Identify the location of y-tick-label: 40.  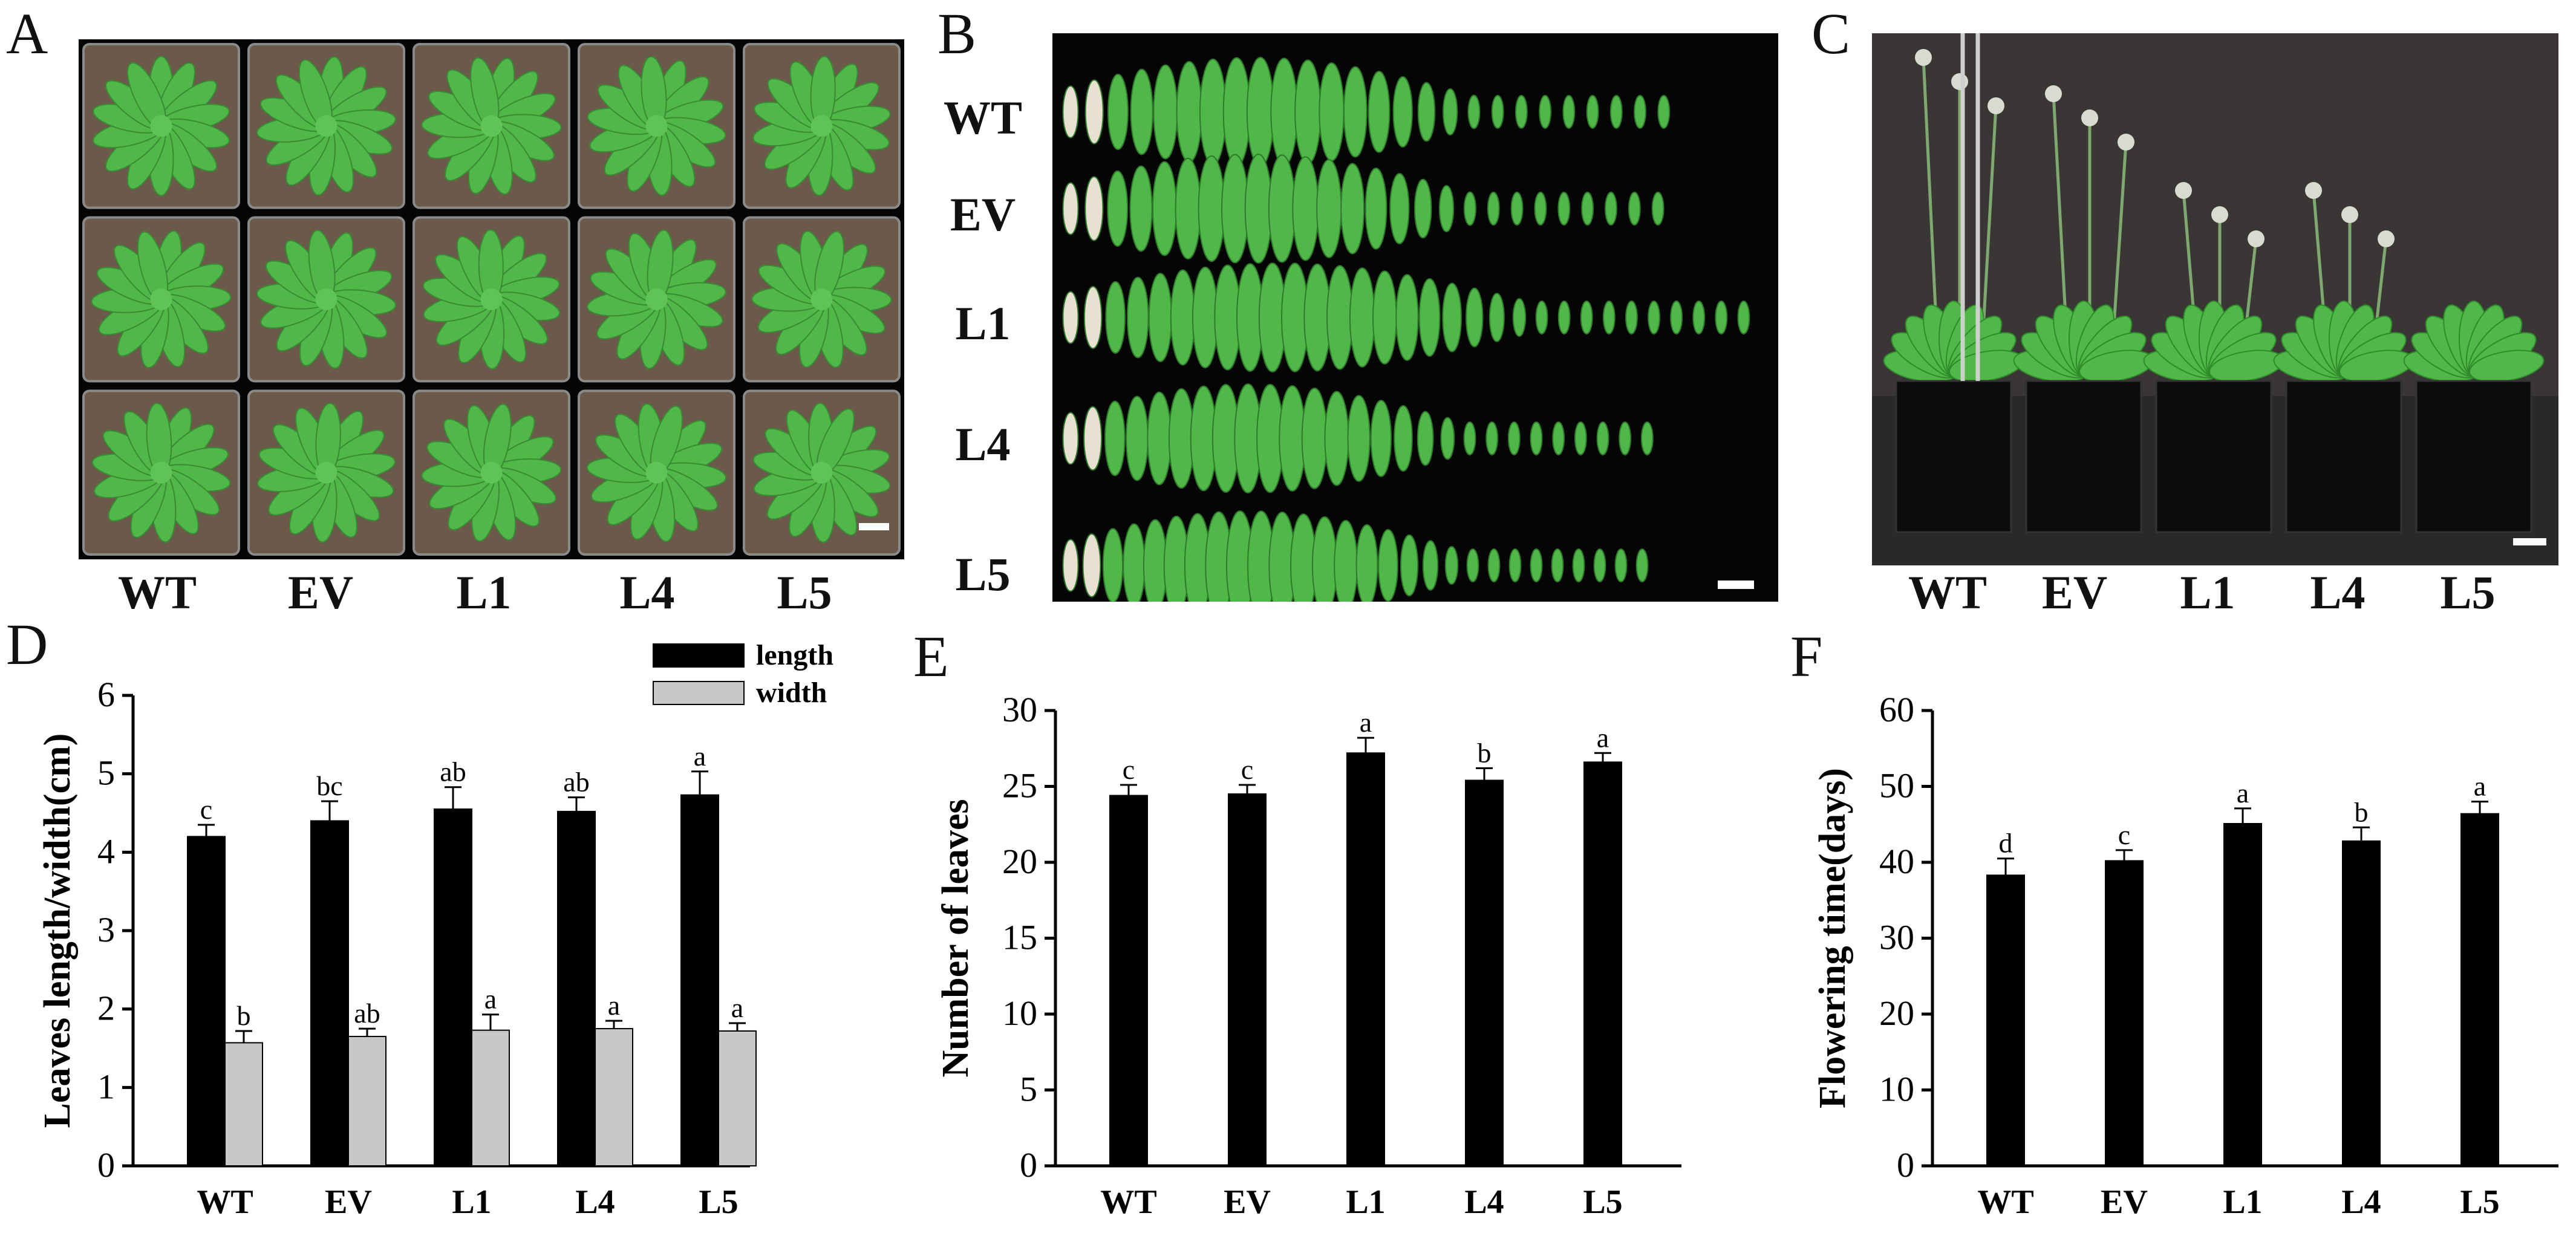
(1896, 861).